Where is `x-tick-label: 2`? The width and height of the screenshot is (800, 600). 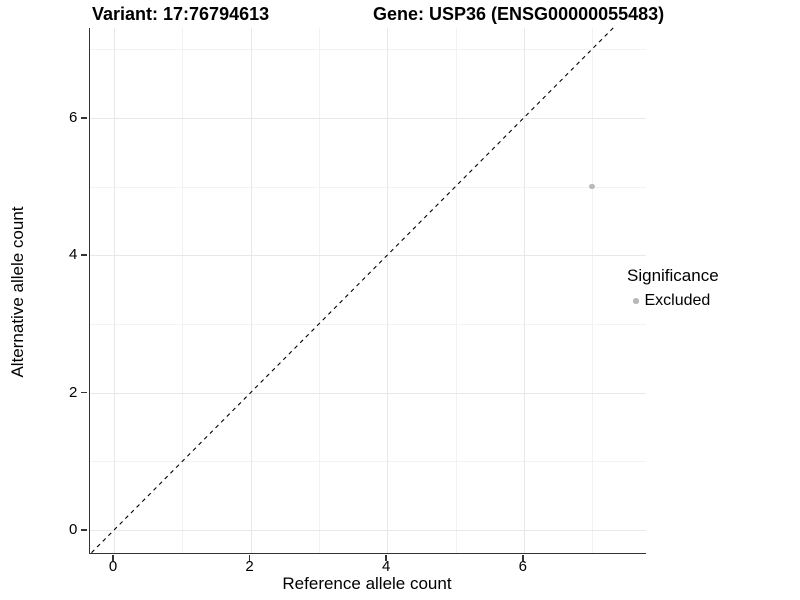
x-tick-label: 2 is located at coordinates (249, 566).